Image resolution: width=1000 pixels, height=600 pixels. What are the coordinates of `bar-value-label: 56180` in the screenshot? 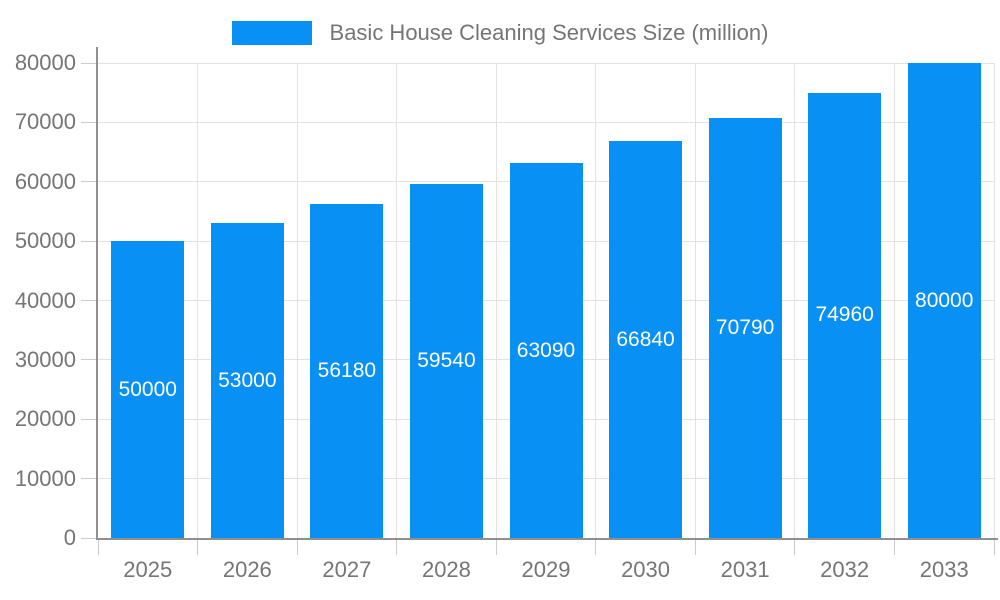 It's located at (347, 371).